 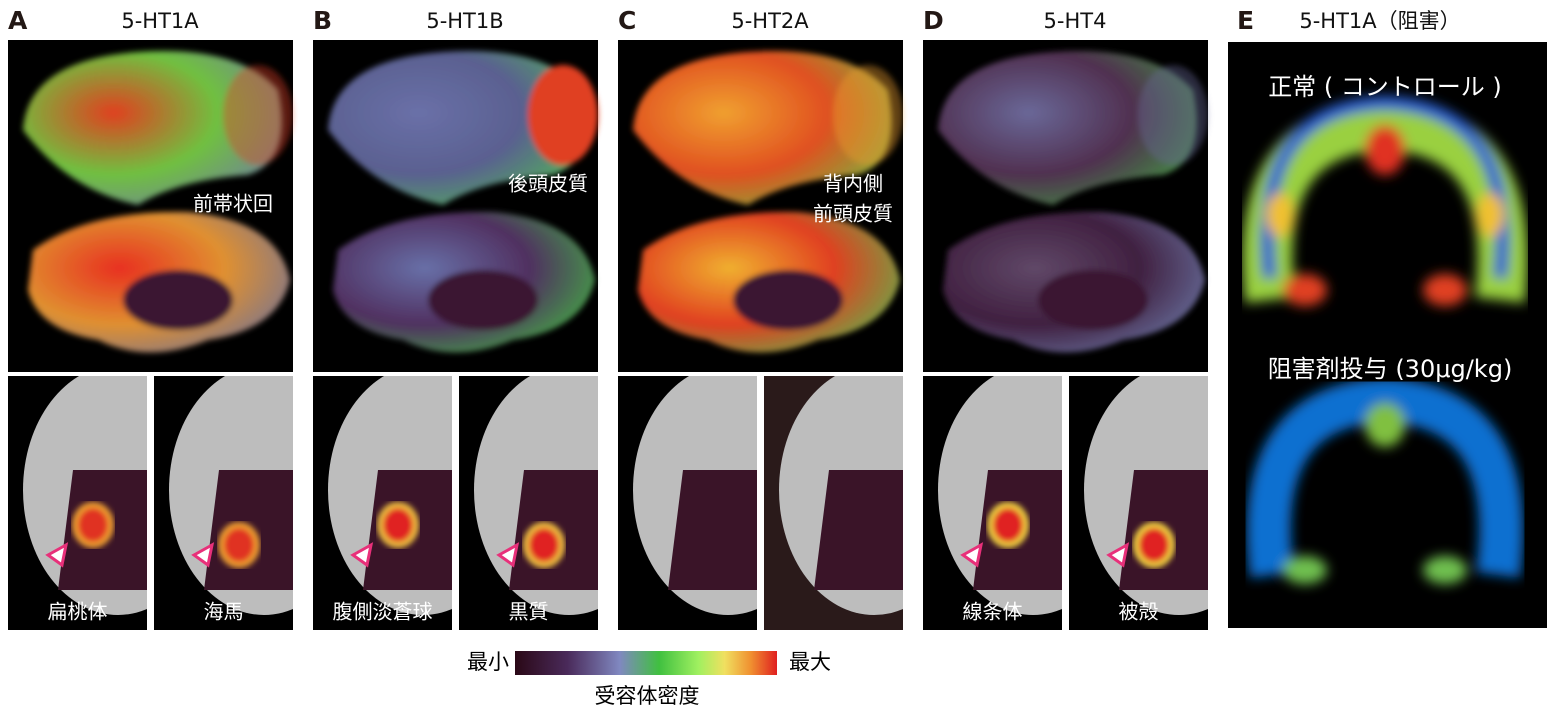 What do you see at coordinates (646, 663) in the screenshot?
I see `colorbar-gradient` at bounding box center [646, 663].